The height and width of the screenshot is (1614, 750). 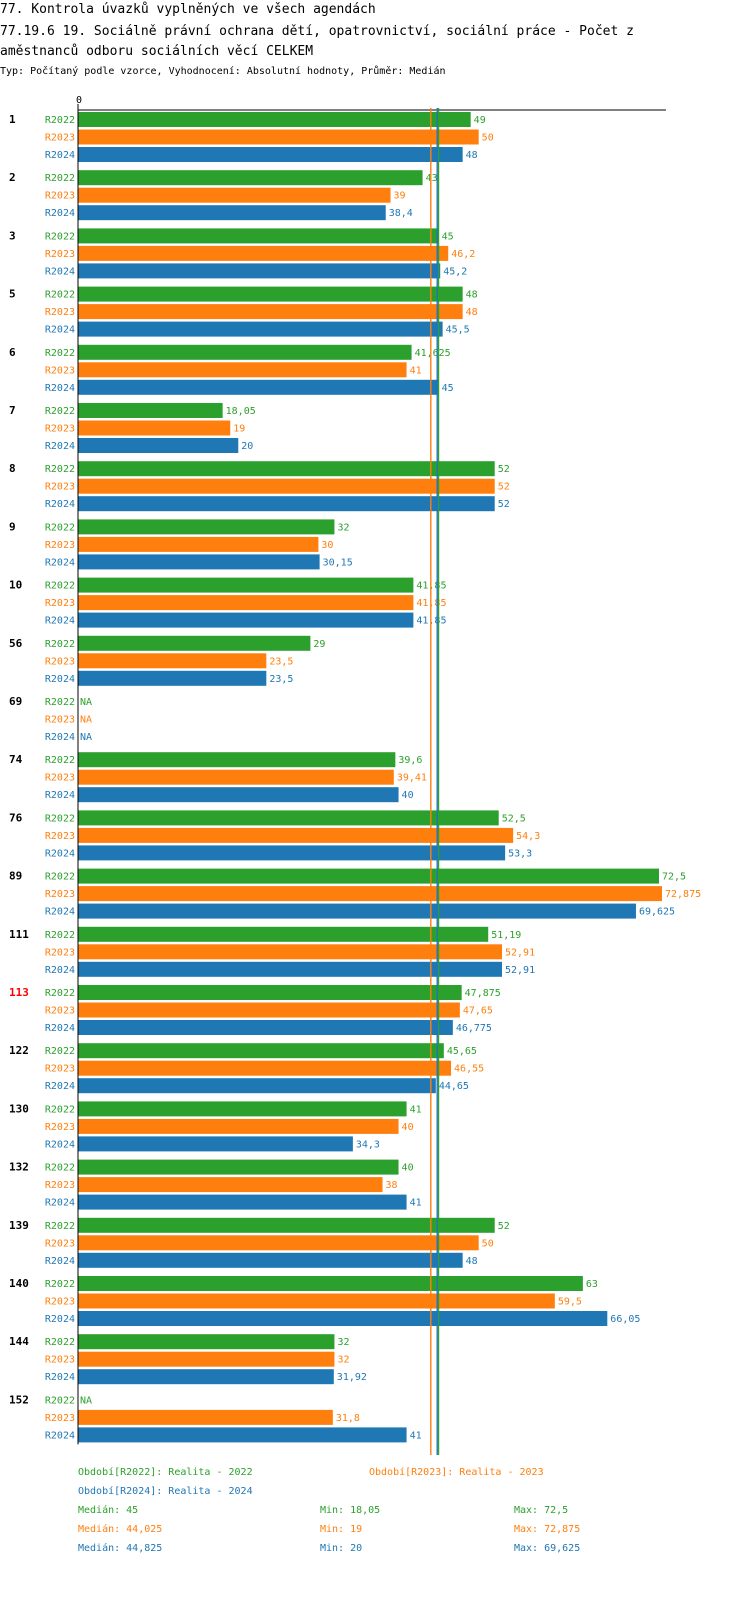 What do you see at coordinates (410, 760) in the screenshot?
I see `value-label: 39,6` at bounding box center [410, 760].